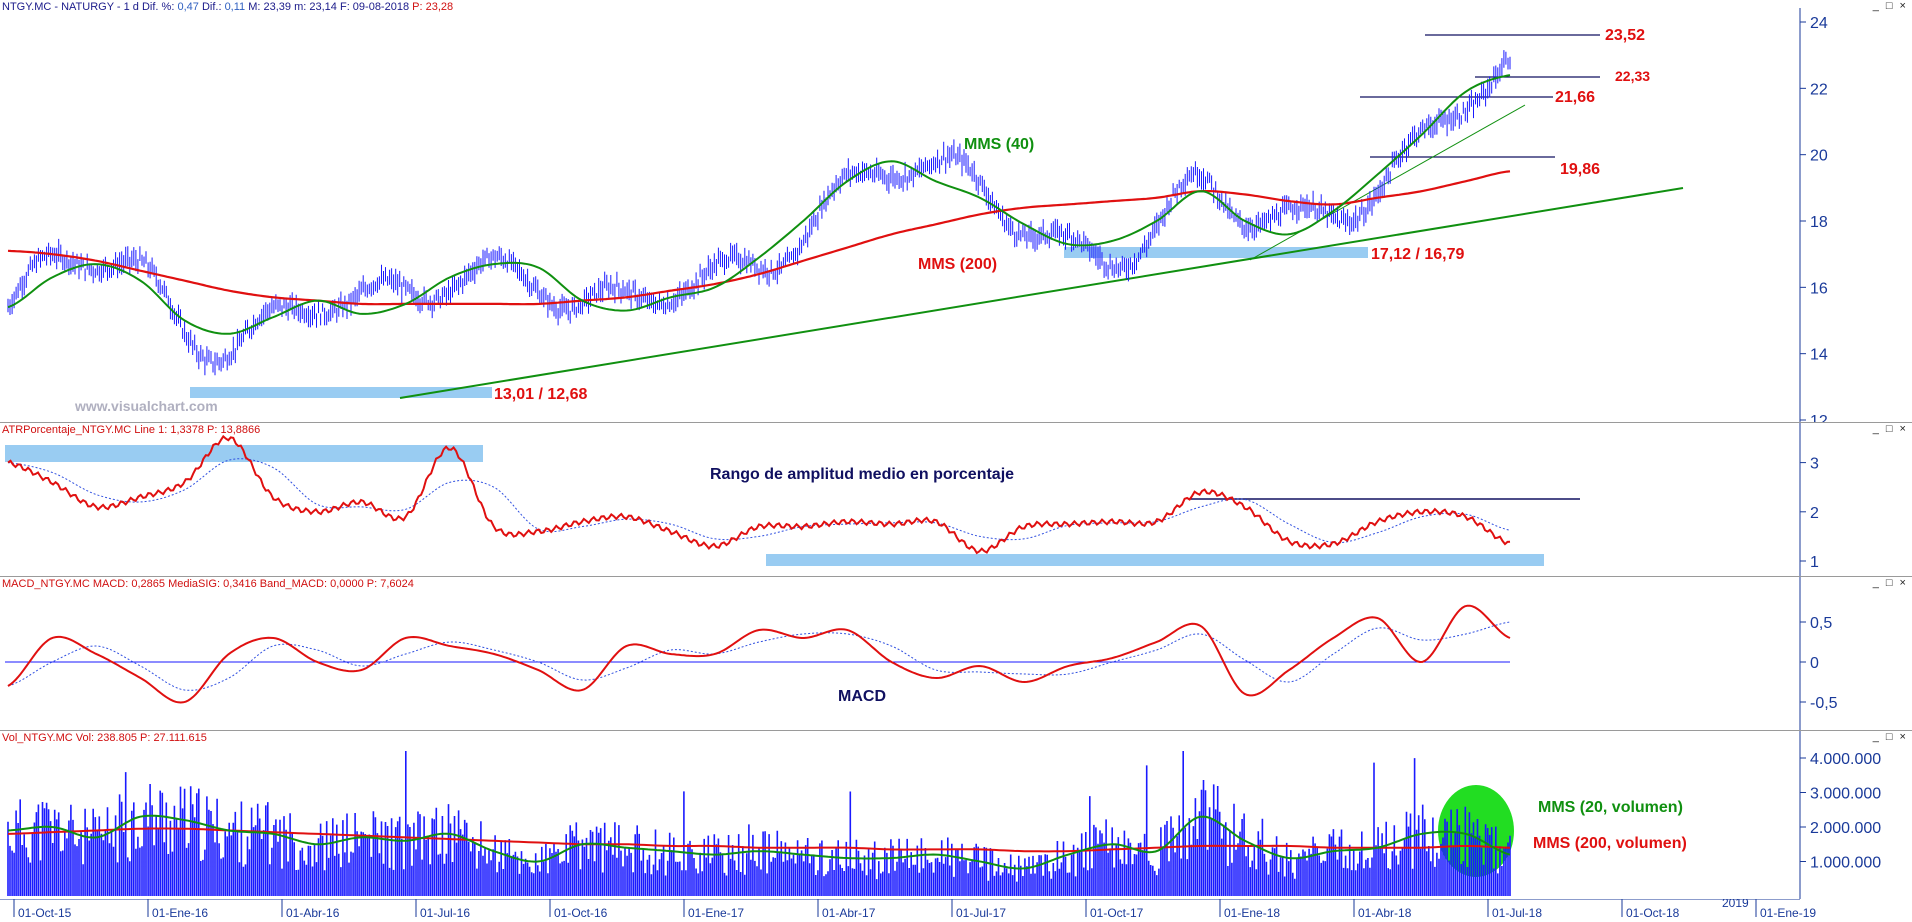  What do you see at coordinates (1625, 35) in the screenshot?
I see `label-level-23-52: 23,52` at bounding box center [1625, 35].